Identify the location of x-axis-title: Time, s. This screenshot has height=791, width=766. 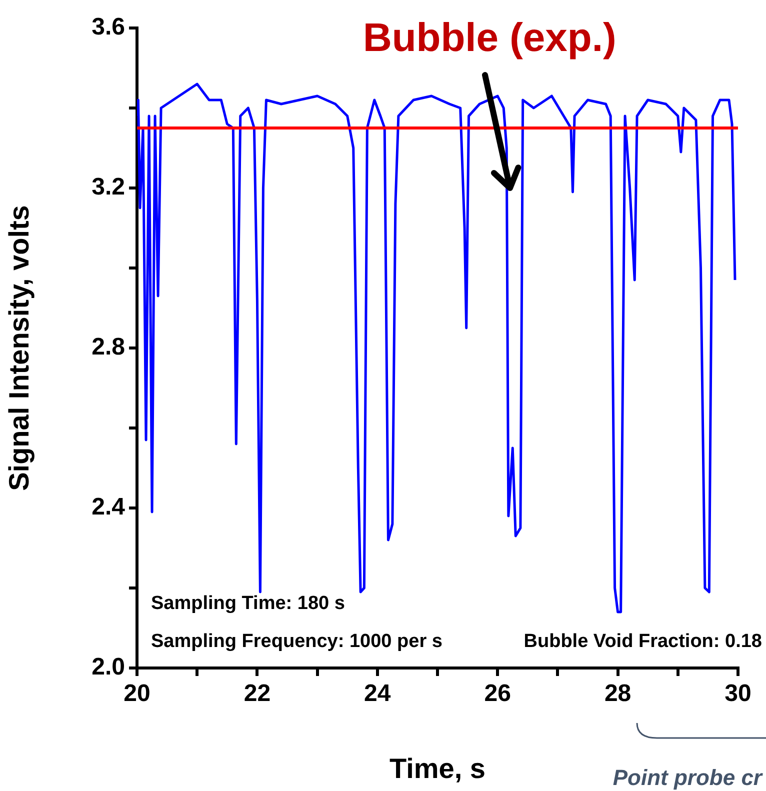
(438, 768).